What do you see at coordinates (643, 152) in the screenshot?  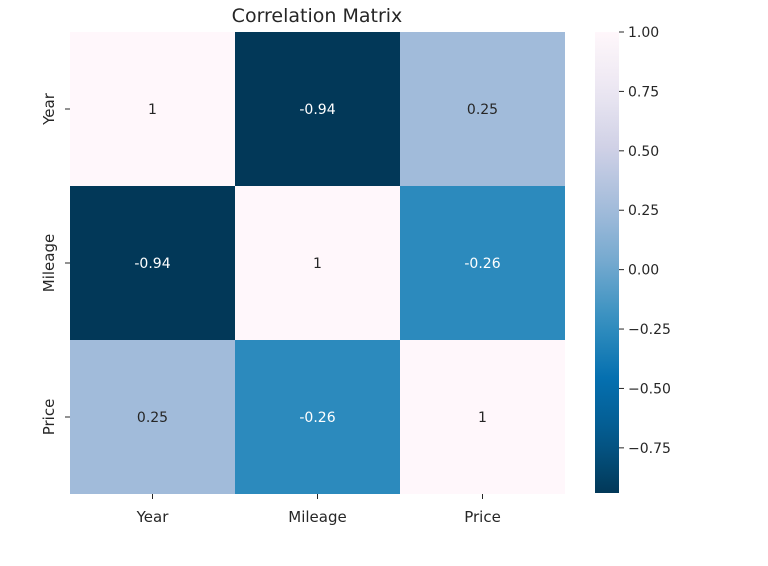 I see `colorbar-tick-label: 0.50` at bounding box center [643, 152].